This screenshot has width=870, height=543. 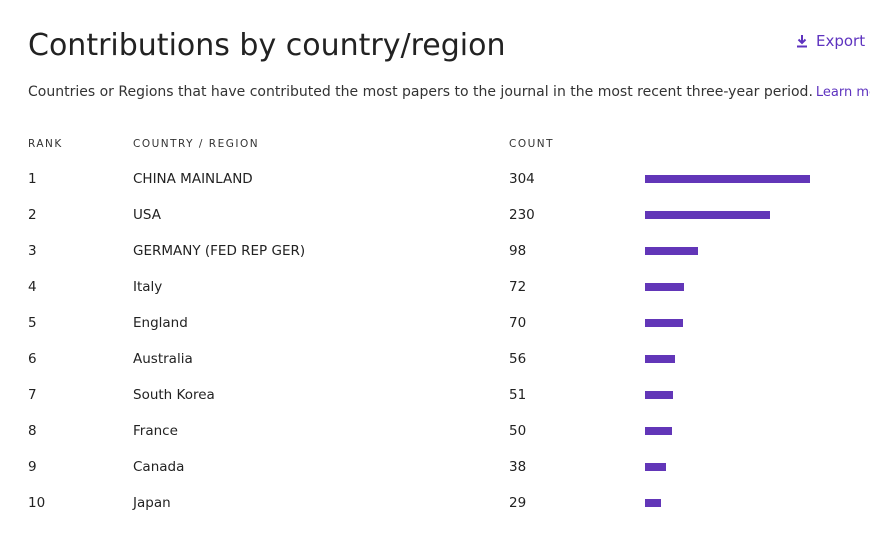 I want to click on count: 38, so click(x=518, y=467).